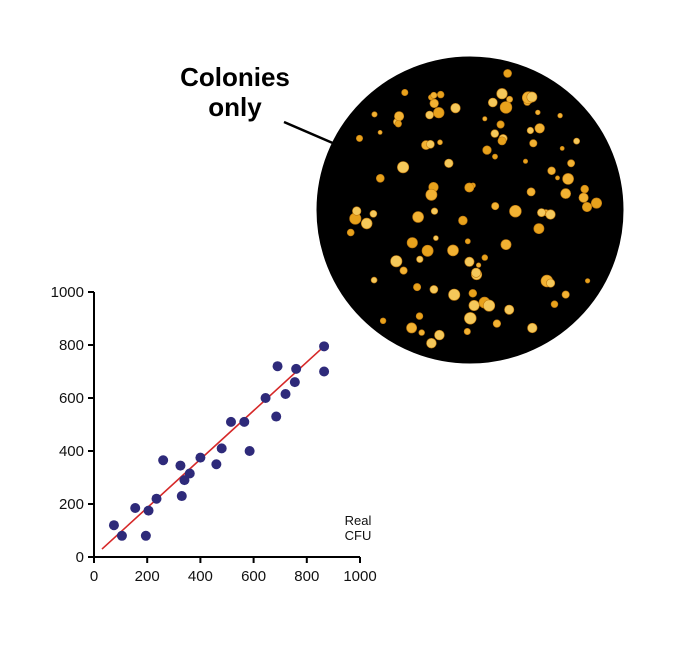 The image size is (680, 650). Describe the element at coordinates (359, 576) in the screenshot. I see `x-tick-label: 1000` at that location.